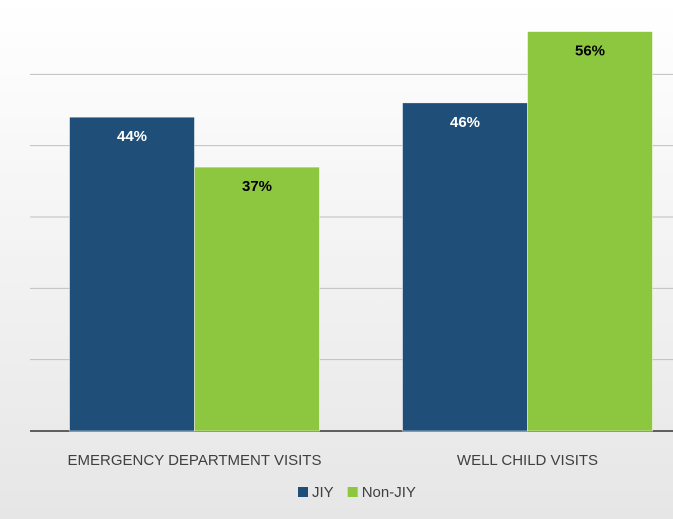 The width and height of the screenshot is (673, 519). Describe the element at coordinates (323, 492) in the screenshot. I see `legend-label: JIY` at that location.